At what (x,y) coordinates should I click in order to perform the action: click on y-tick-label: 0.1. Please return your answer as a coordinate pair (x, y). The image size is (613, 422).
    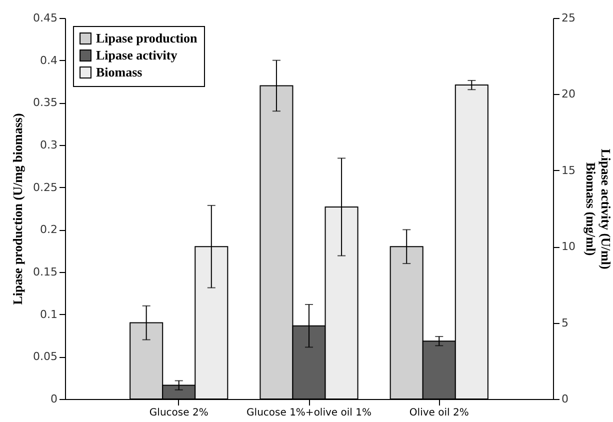
    Looking at the image, I should click on (49, 314).